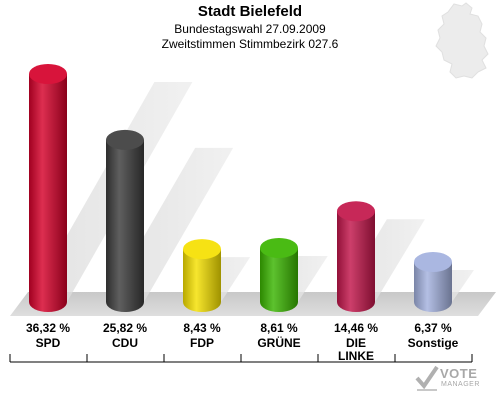 Image resolution: width=500 pixels, height=400 pixels. What do you see at coordinates (279, 343) in the screenshot?
I see `category-label-3: GRÜNE` at bounding box center [279, 343].